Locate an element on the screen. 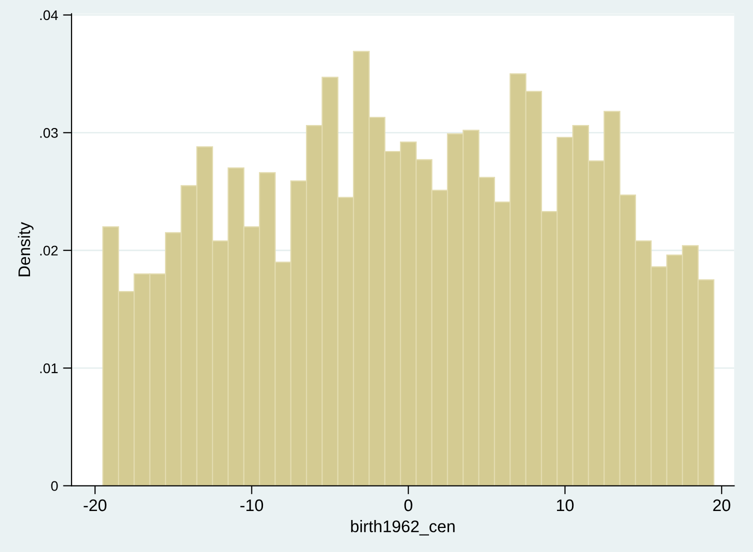 The width and height of the screenshot is (753, 552). y-tick-label: .04 is located at coordinates (49, 15).